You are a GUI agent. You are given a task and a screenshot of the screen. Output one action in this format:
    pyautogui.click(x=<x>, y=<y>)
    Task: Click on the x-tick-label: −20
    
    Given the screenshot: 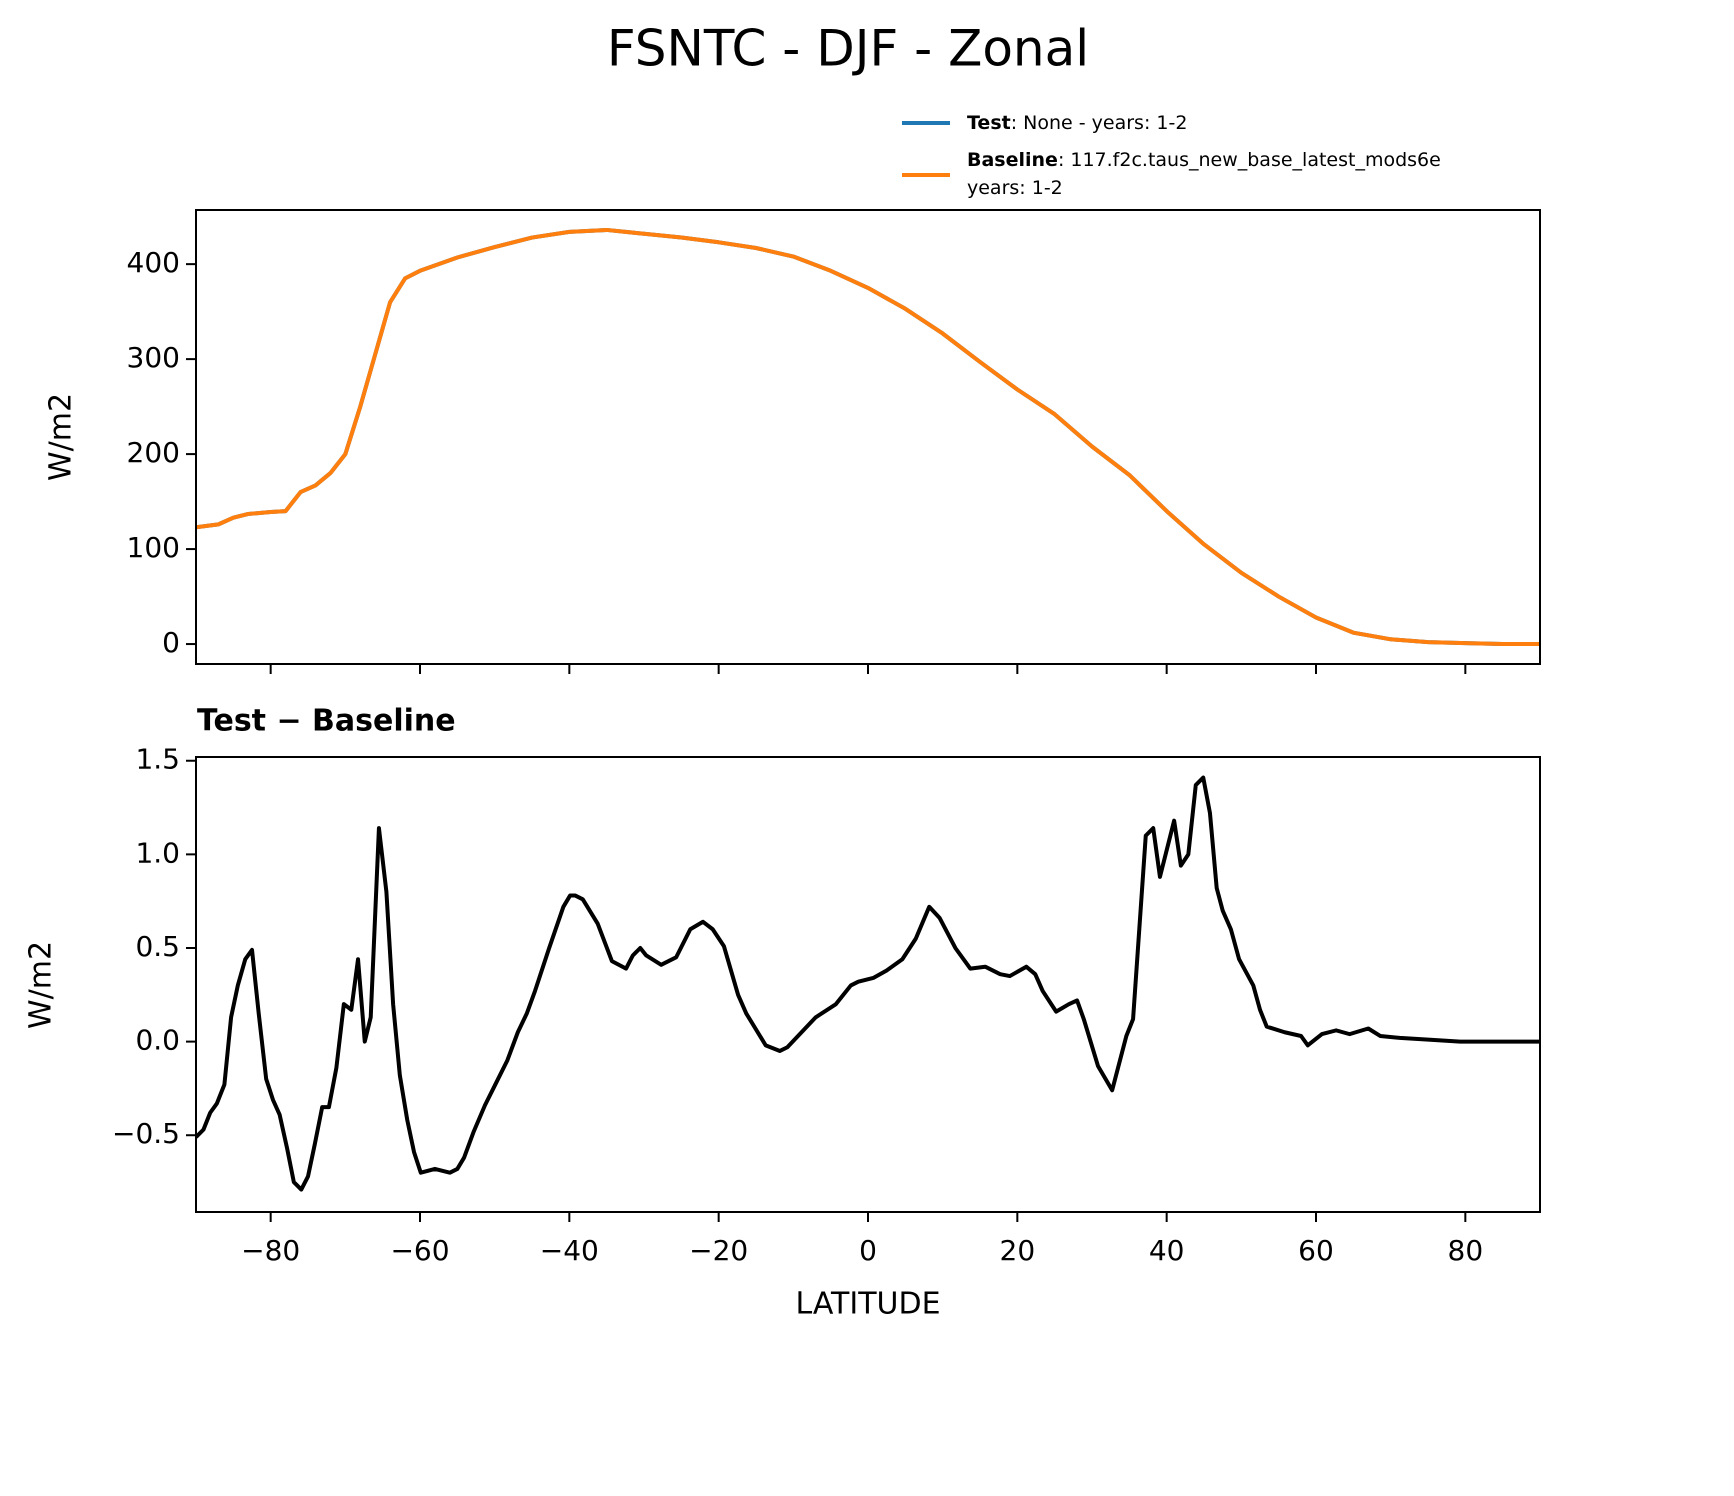 What is the action you would take?
    pyautogui.click(x=718, y=1250)
    